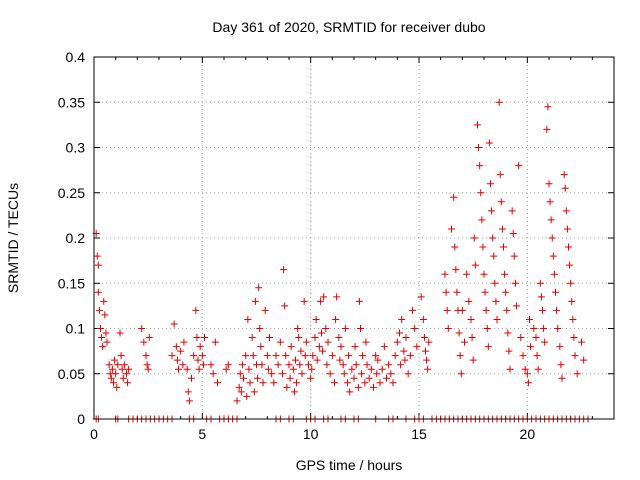 The width and height of the screenshot is (640, 480). Describe the element at coordinates (311, 434) in the screenshot. I see `x-tick-label: 10` at that location.